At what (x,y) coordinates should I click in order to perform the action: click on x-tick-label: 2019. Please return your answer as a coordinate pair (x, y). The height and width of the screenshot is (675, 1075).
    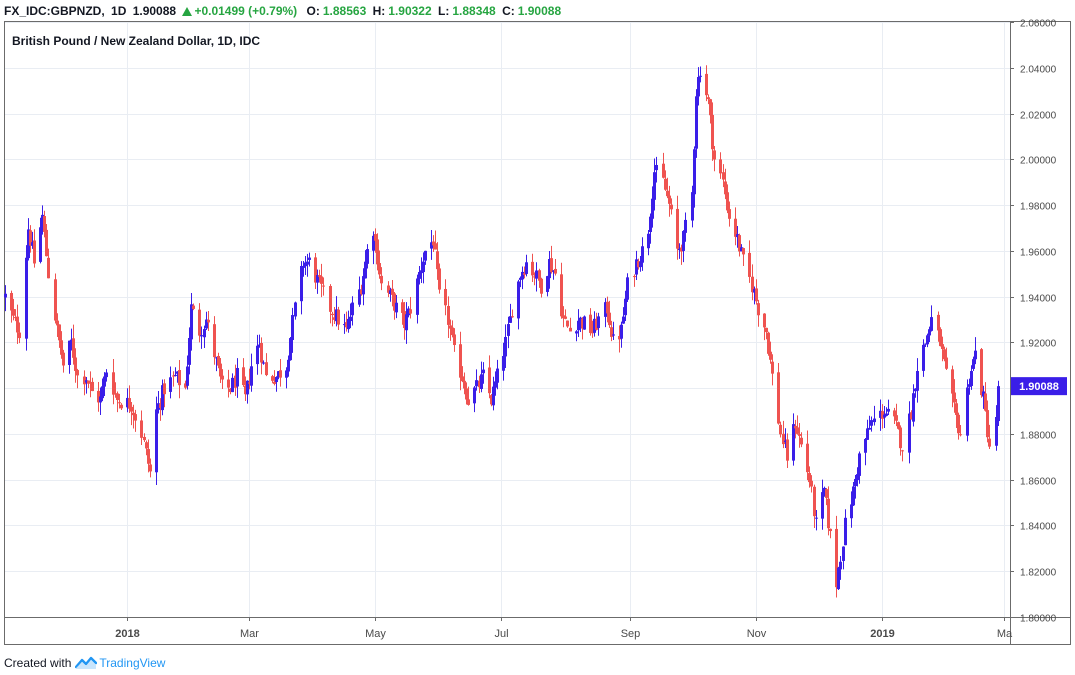
    Looking at the image, I should click on (882, 634).